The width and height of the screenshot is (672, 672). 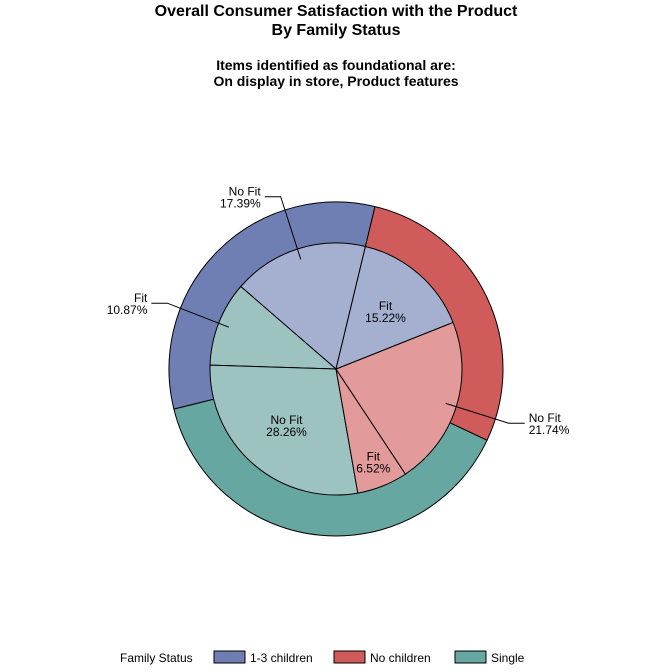 What do you see at coordinates (229, 657) in the screenshot?
I see `legend-swatch-1-3-children` at bounding box center [229, 657].